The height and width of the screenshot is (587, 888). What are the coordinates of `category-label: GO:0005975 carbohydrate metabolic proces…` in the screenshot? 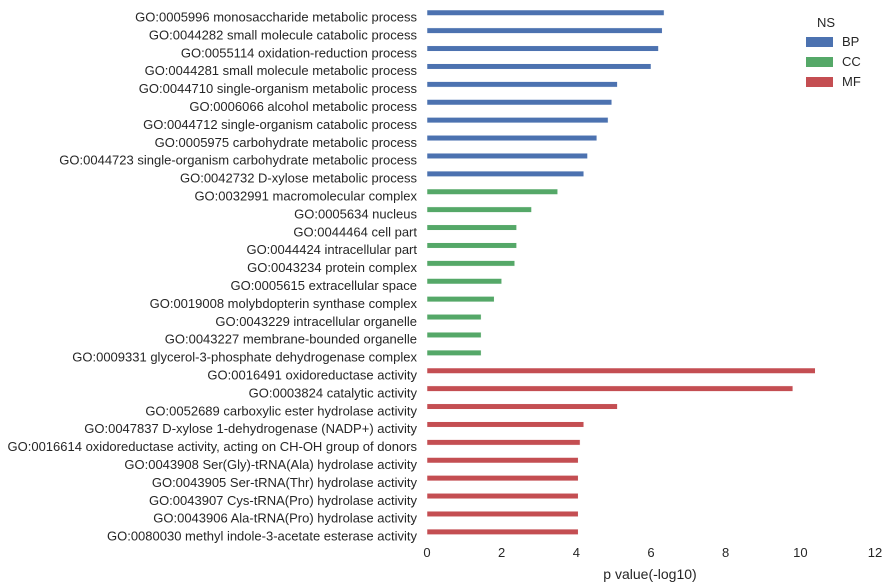 It's located at (286, 142).